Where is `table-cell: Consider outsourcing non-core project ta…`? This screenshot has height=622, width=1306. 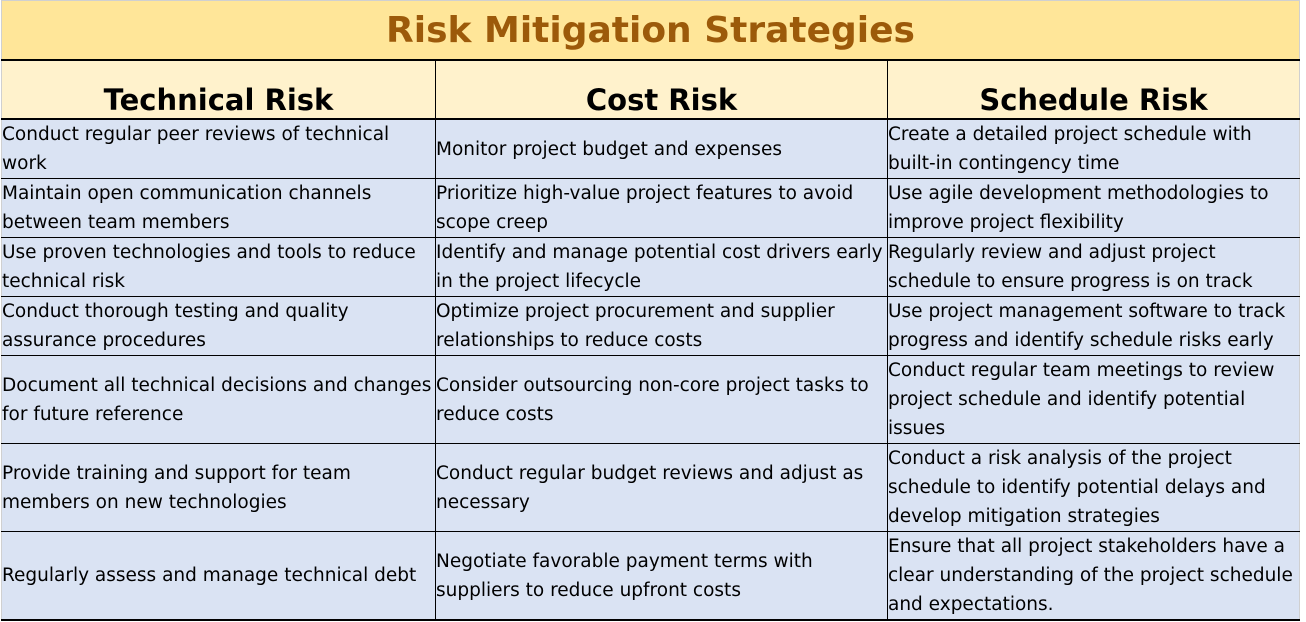 table-cell: Consider outsourcing non-core project ta… is located at coordinates (661, 399).